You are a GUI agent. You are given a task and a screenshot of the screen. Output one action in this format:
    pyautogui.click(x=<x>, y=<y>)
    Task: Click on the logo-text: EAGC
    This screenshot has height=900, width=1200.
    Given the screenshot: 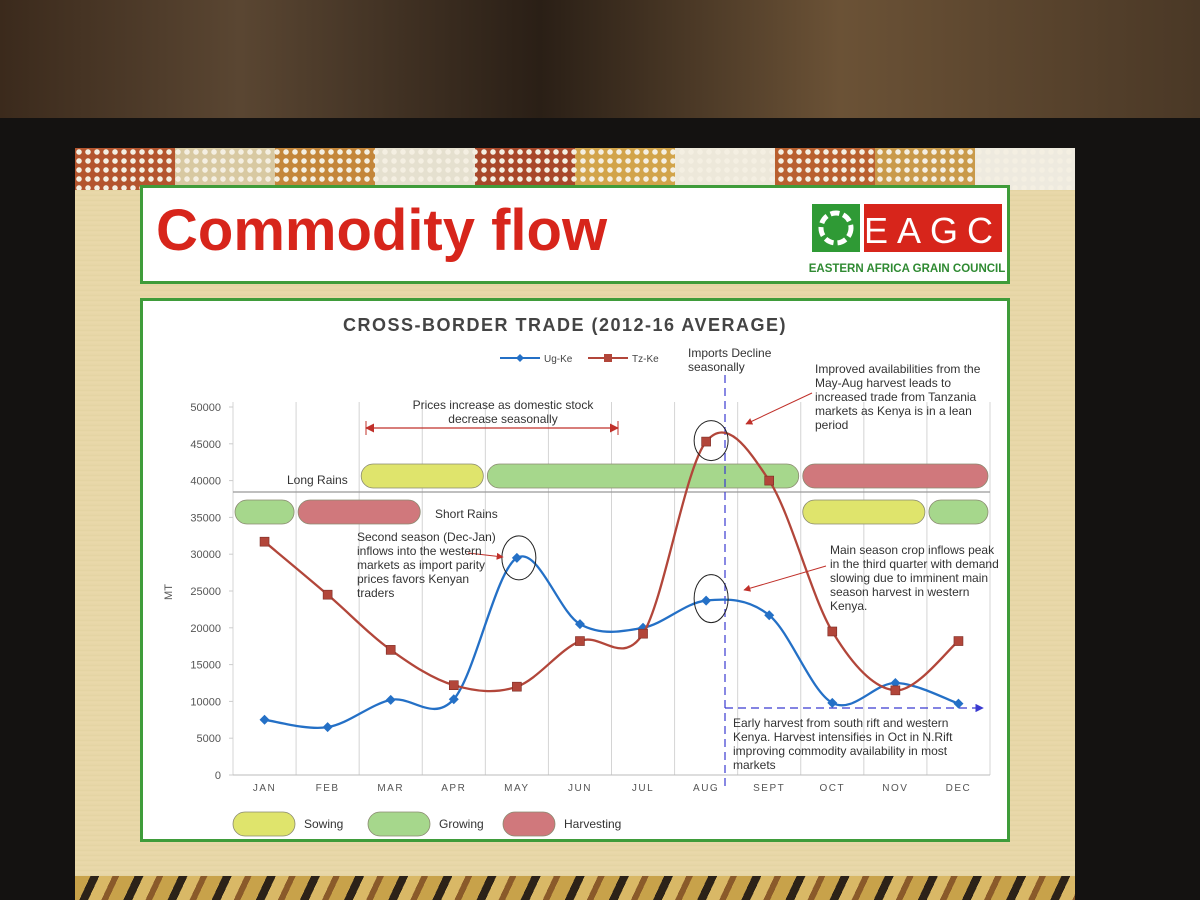 What is the action you would take?
    pyautogui.click(x=933, y=230)
    